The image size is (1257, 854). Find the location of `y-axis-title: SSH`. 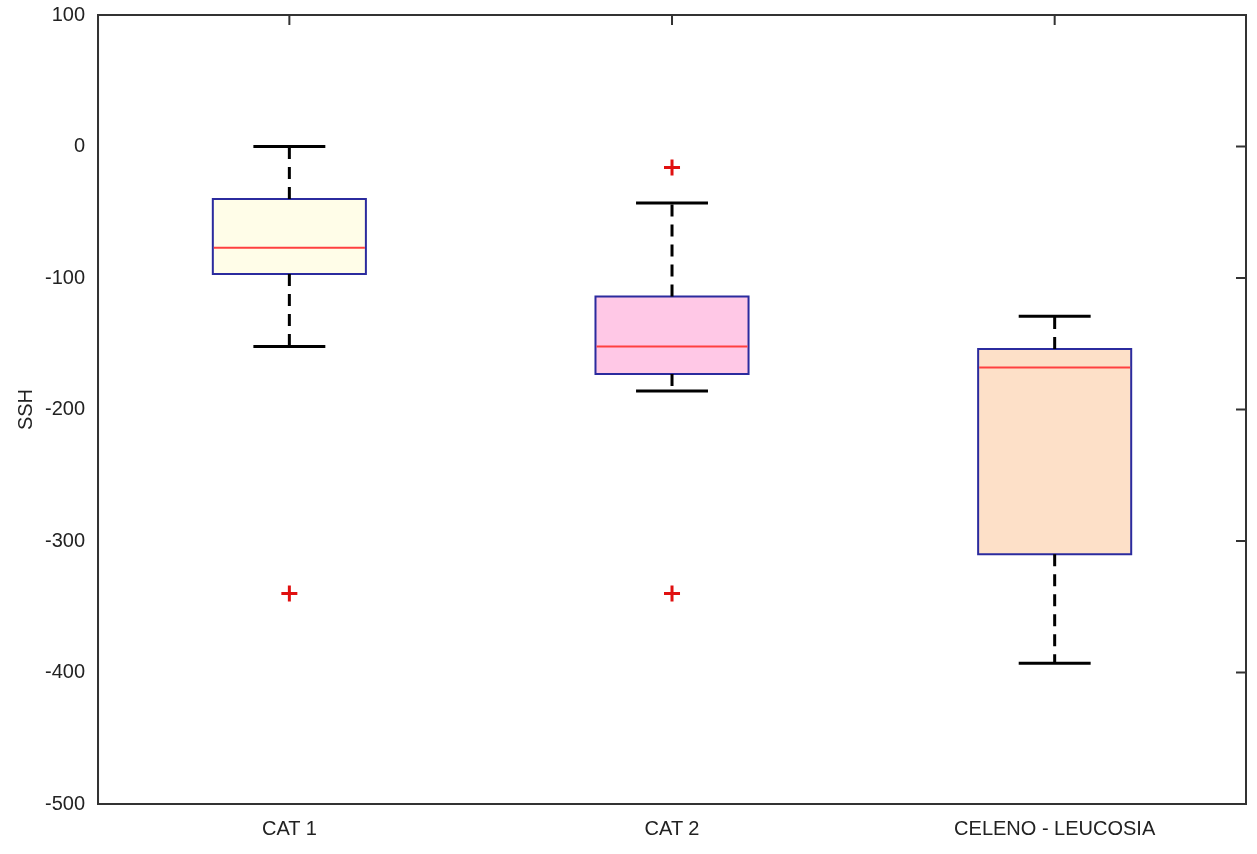

y-axis-title: SSH is located at coordinates (24, 409).